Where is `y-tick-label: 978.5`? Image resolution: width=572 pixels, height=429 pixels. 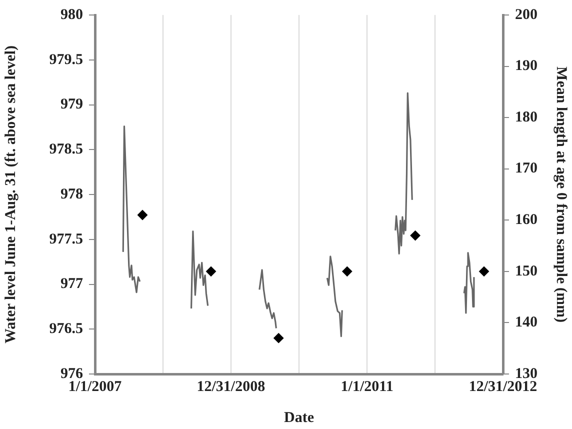
y-tick-label: 978.5 is located at coordinates (66, 150).